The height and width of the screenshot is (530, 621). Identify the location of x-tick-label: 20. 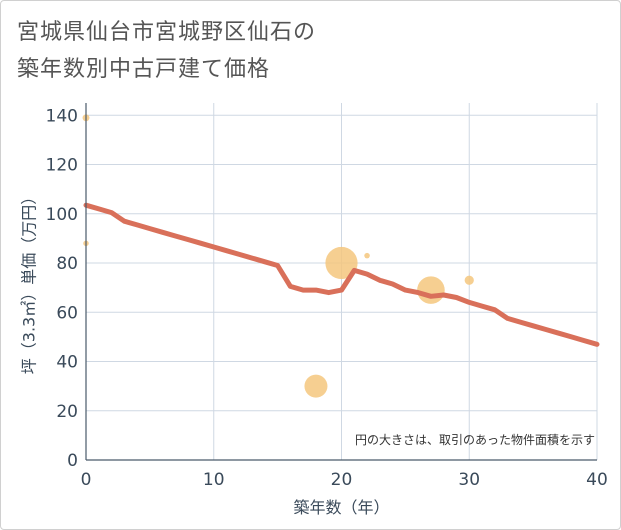
(342, 480).